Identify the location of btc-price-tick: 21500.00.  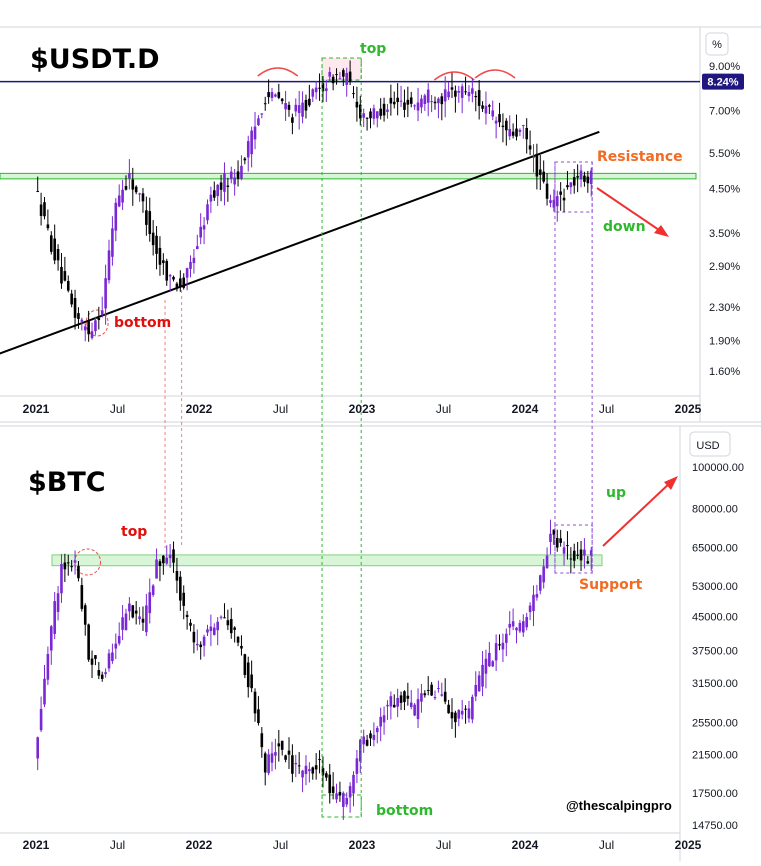
(715, 756).